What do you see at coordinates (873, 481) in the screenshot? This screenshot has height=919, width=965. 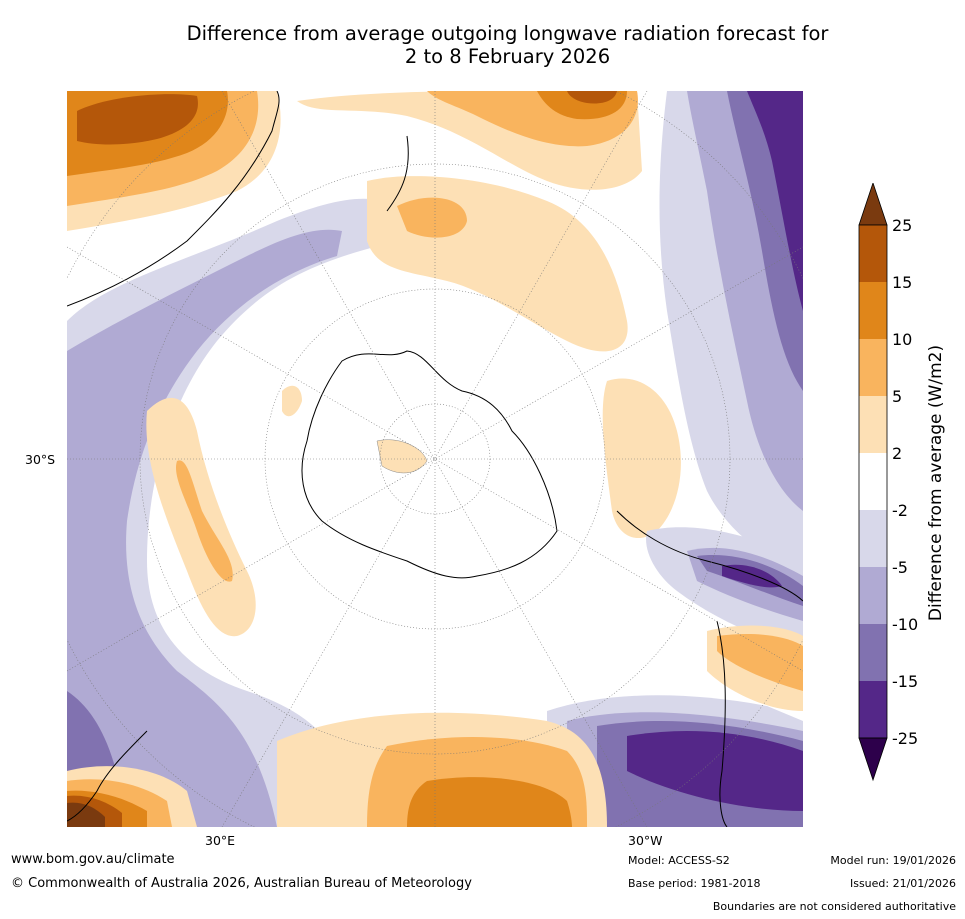 I see `colorbar-band-neutral` at bounding box center [873, 481].